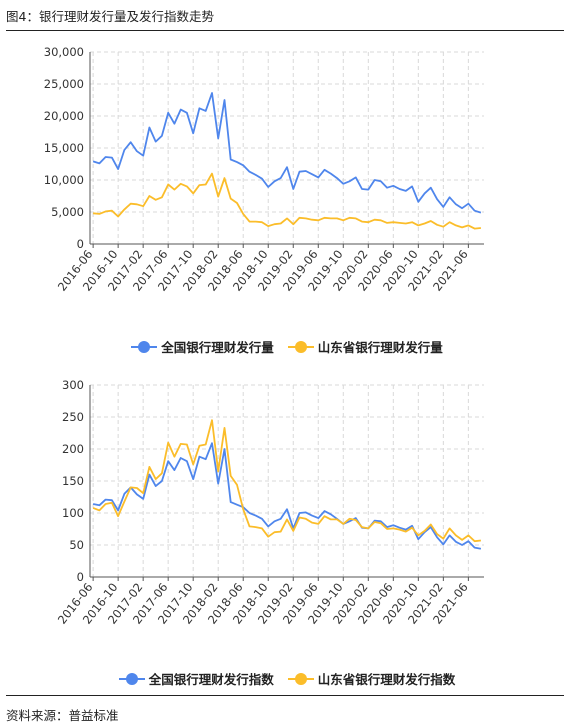 This screenshot has width=574, height=727. What do you see at coordinates (285, 695) in the screenshot?
I see `bottom-rule` at bounding box center [285, 695].